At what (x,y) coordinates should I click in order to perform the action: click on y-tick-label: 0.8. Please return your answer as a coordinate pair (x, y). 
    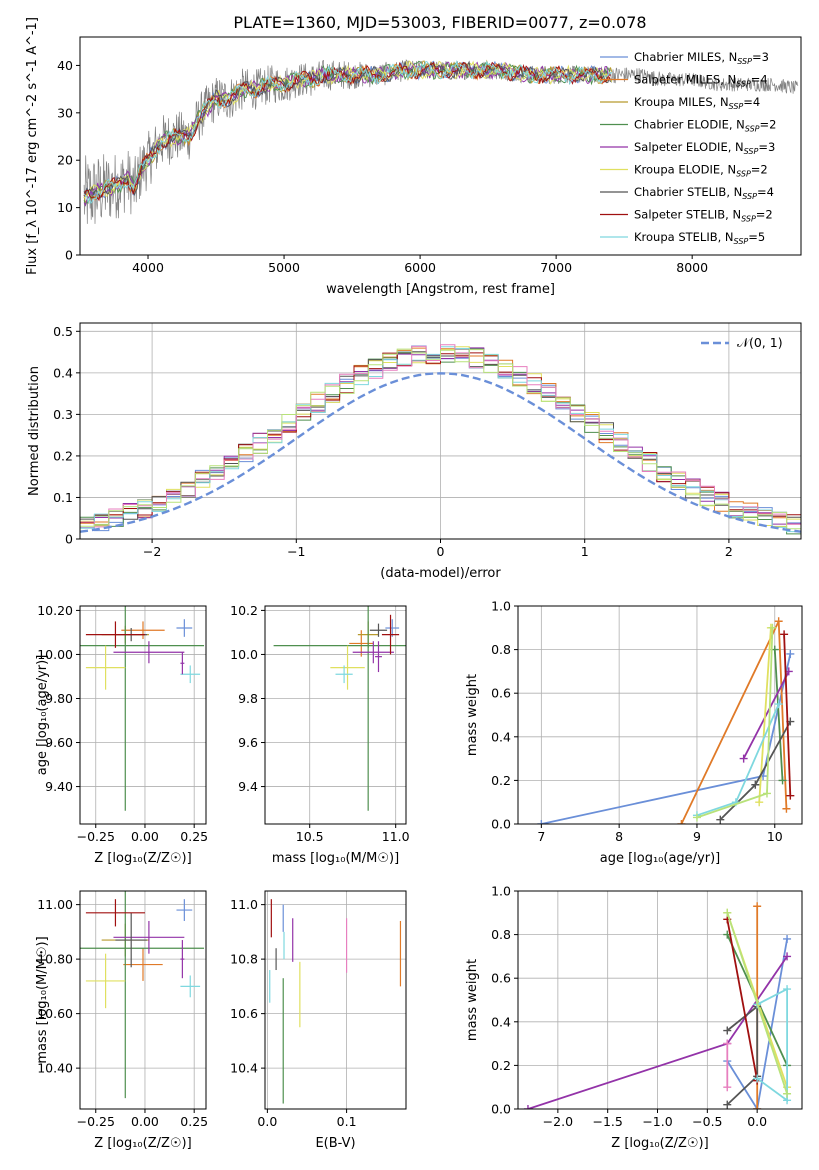
    Looking at the image, I should click on (501, 934).